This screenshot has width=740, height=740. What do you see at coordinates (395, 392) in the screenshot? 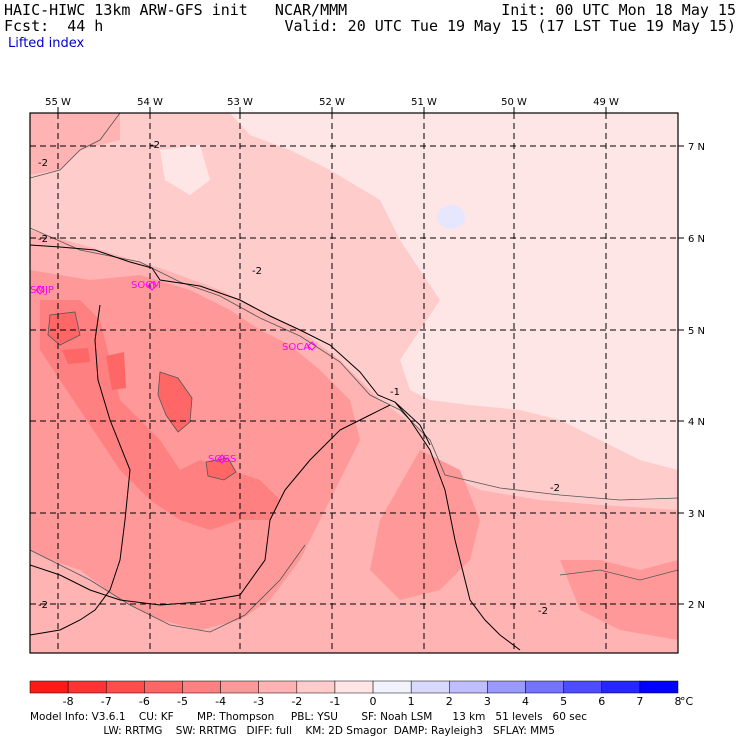
I see `contour-label: -1` at bounding box center [395, 392].